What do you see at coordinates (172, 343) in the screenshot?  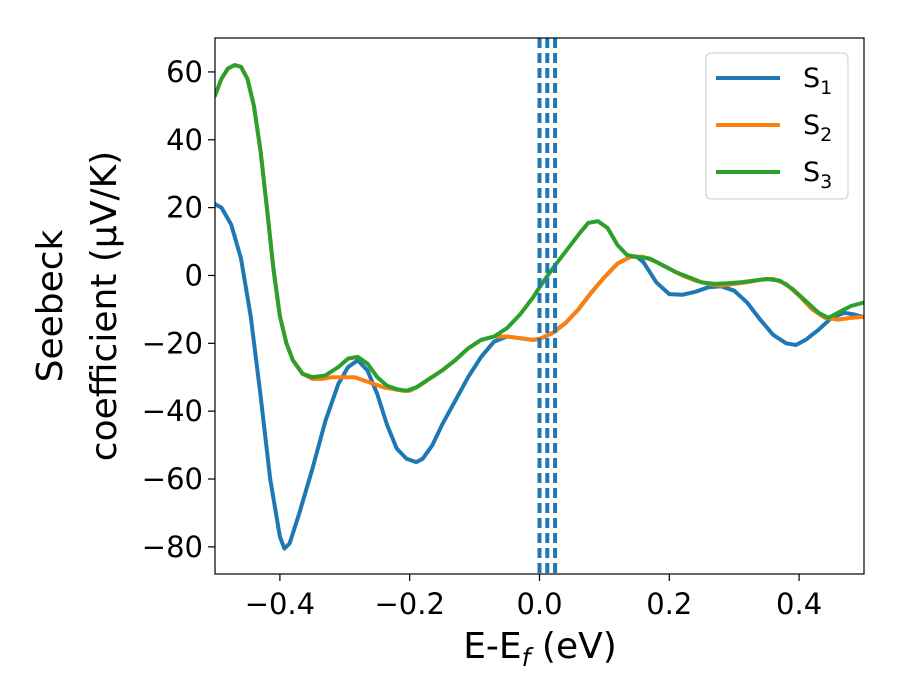 I see `y-tick-label: −20` at bounding box center [172, 343].